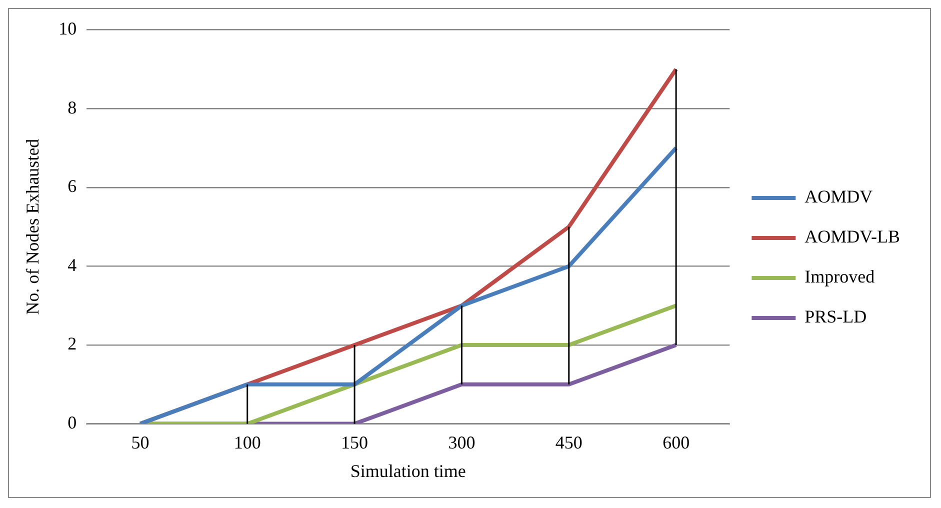 The width and height of the screenshot is (941, 508). What do you see at coordinates (72, 344) in the screenshot?
I see `y-tick-label: 2` at bounding box center [72, 344].